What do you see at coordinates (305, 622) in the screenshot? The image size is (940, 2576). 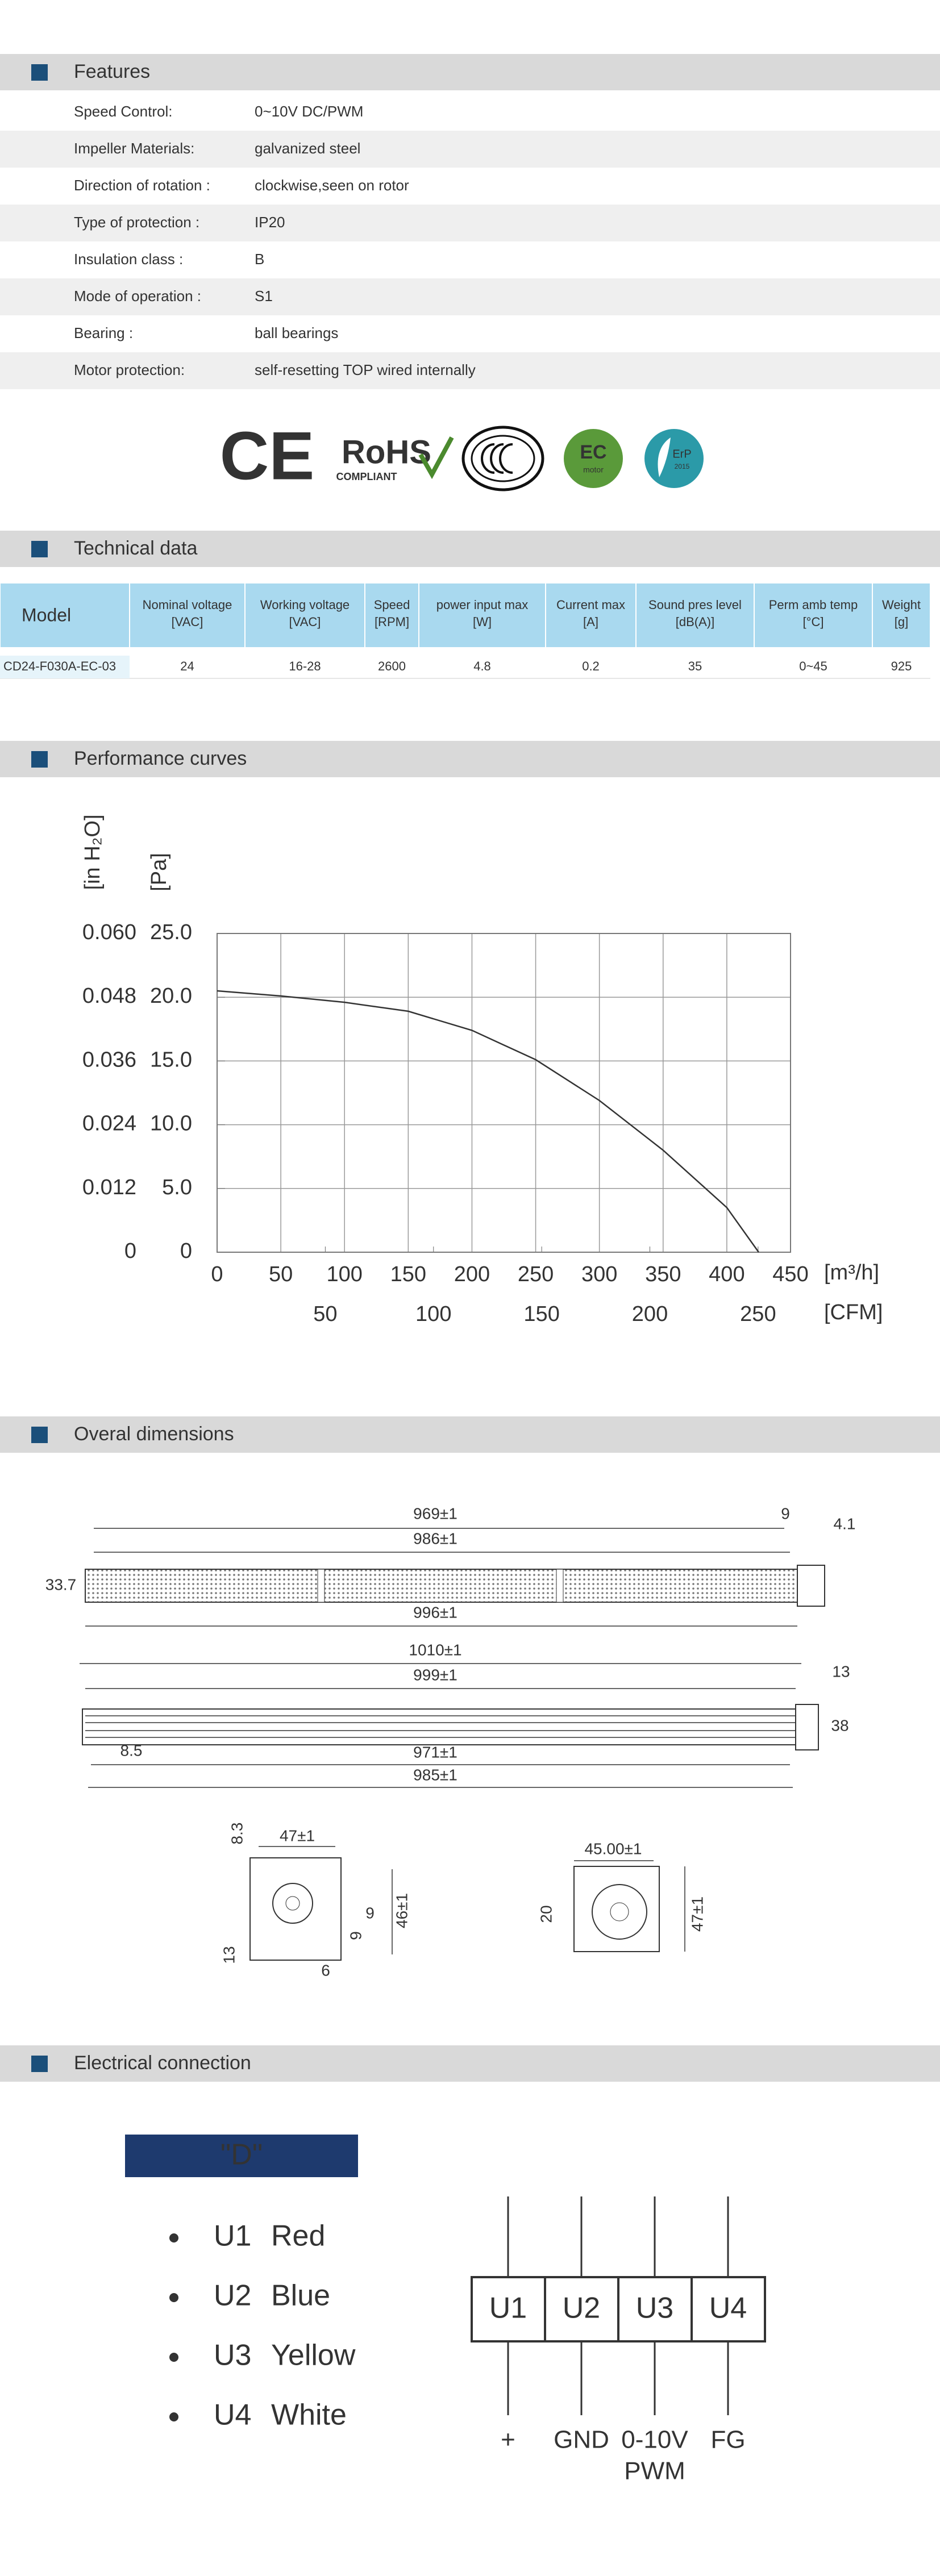 I see `table-header: [VAC]` at bounding box center [305, 622].